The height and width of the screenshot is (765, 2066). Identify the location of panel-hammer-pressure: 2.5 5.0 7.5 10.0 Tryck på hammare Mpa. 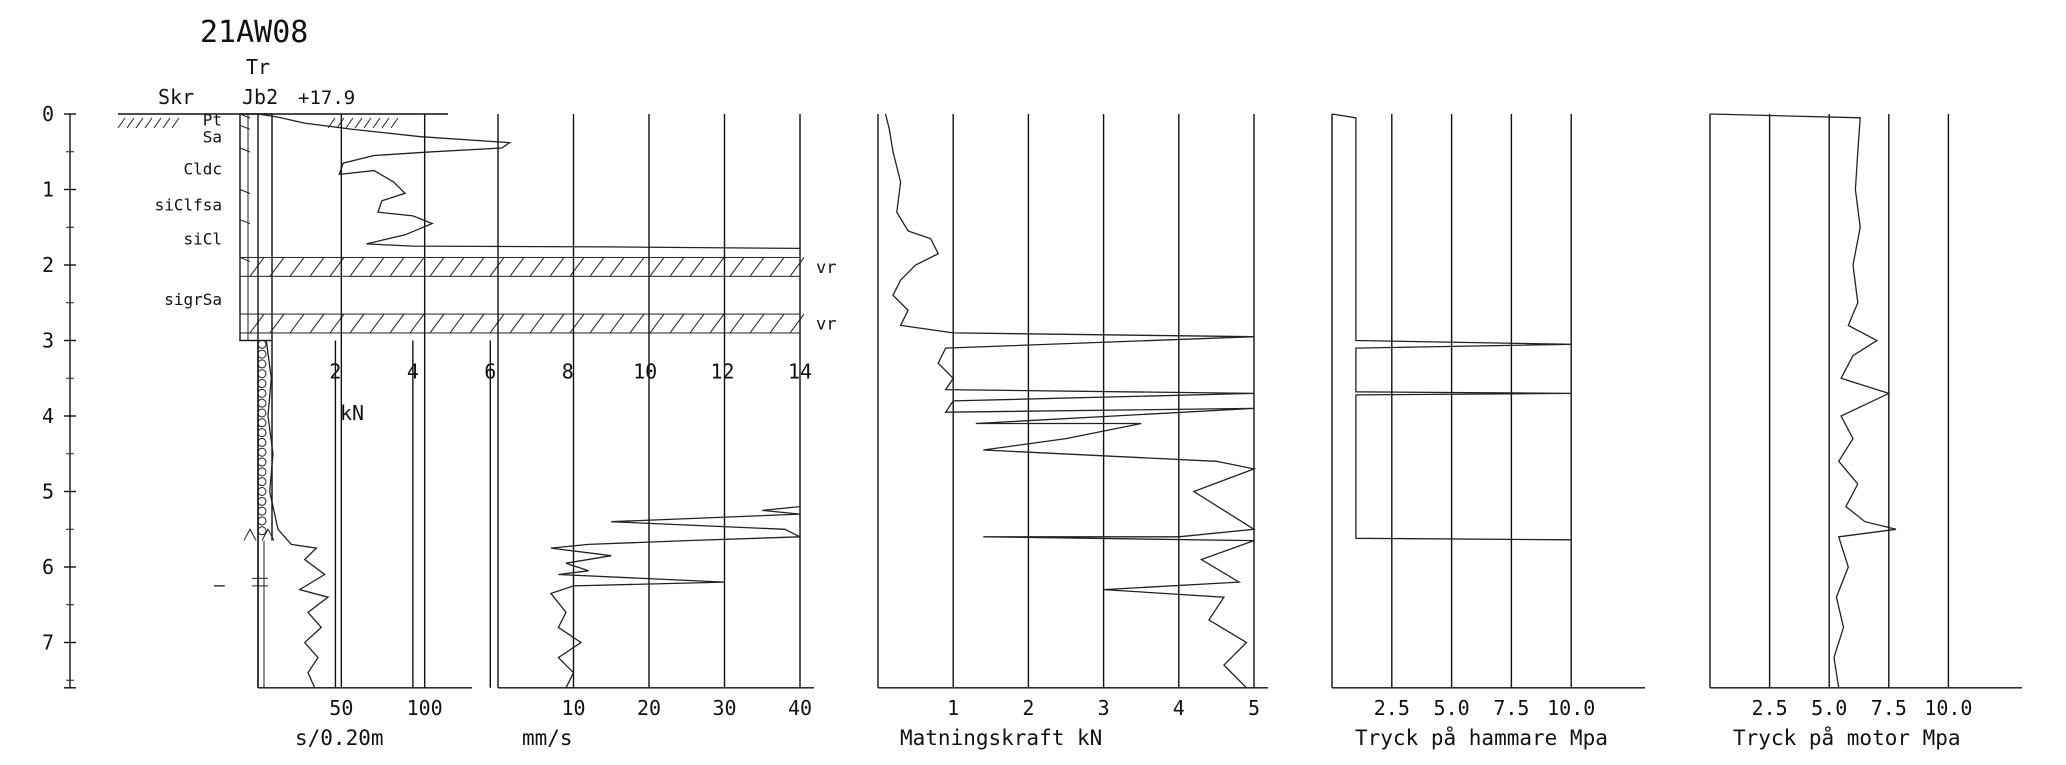
(1488, 431).